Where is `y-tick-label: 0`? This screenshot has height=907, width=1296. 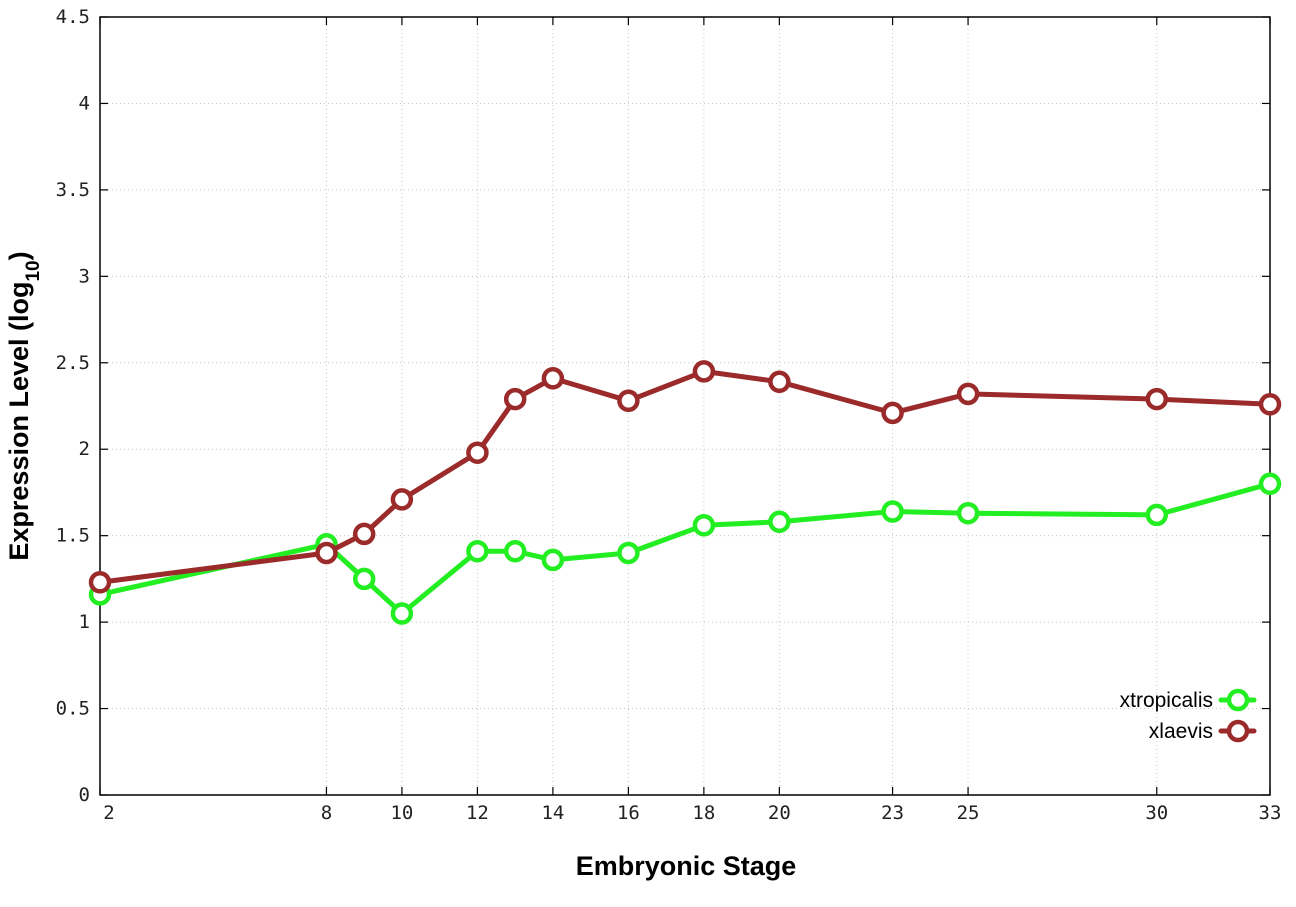 y-tick-label: 0 is located at coordinates (84, 795).